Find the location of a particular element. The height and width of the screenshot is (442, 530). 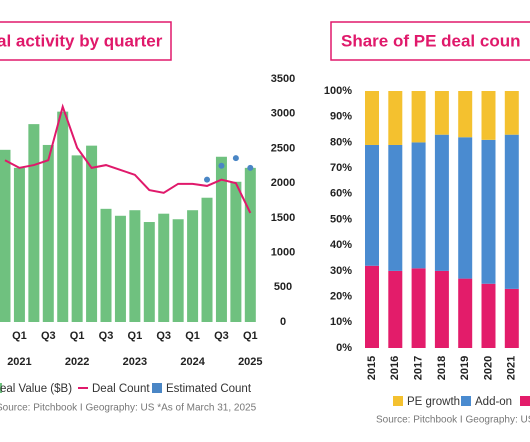

y-tick-label: 3500 is located at coordinates (283, 79).